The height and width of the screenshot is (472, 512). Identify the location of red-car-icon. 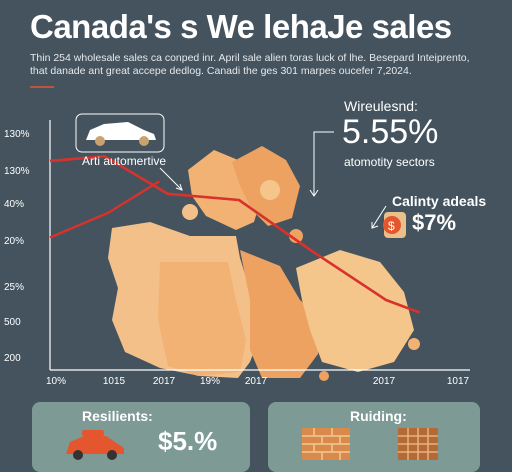
(95, 445).